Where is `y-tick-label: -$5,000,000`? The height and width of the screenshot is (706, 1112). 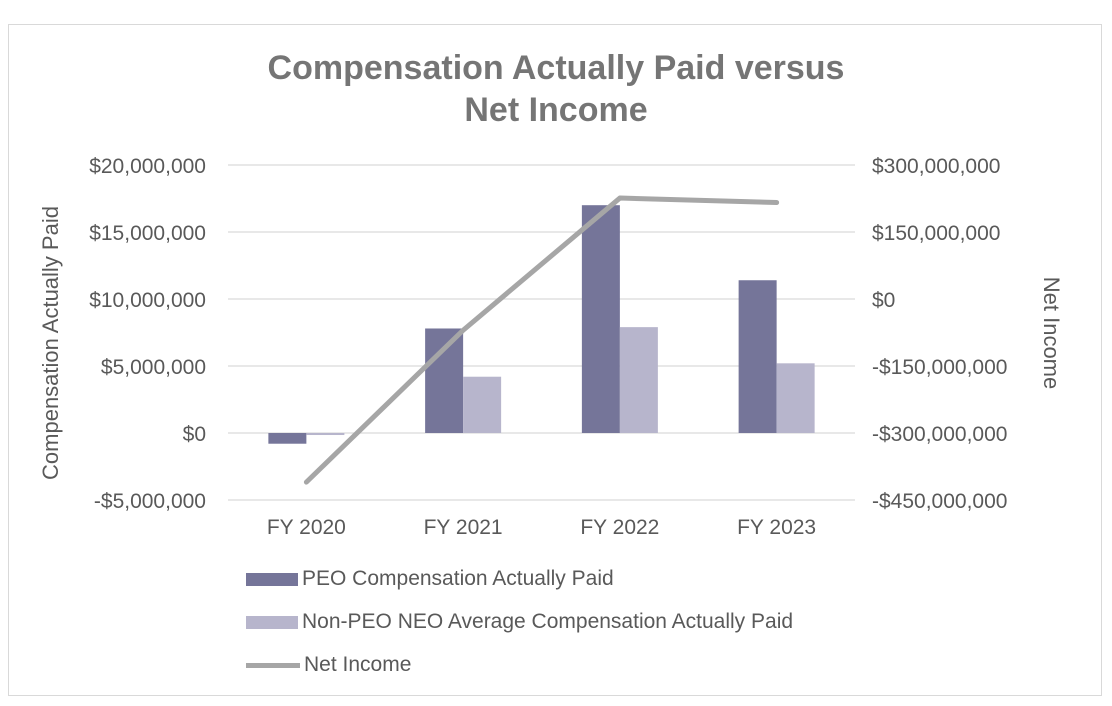
y-tick-label: -$5,000,000 is located at coordinates (150, 501).